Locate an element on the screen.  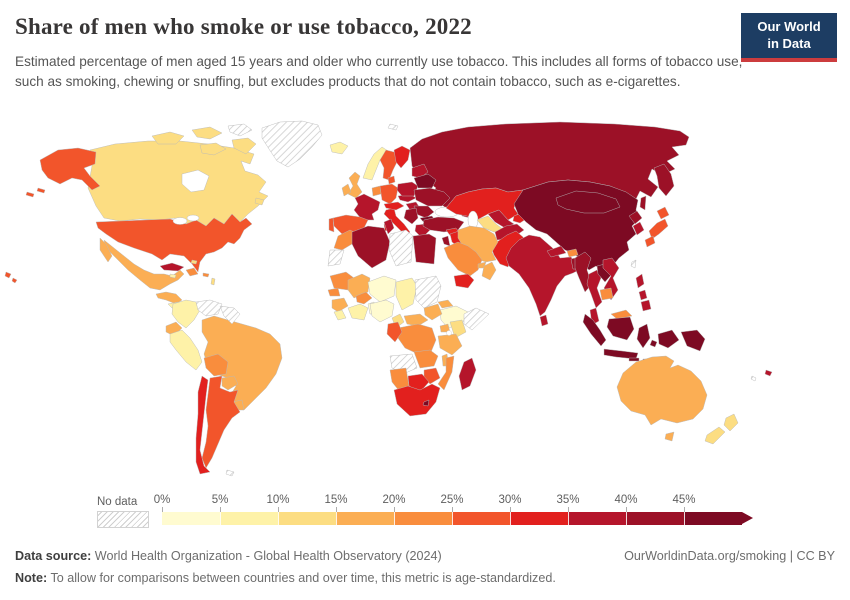
region-india is located at coordinates (543, 275).